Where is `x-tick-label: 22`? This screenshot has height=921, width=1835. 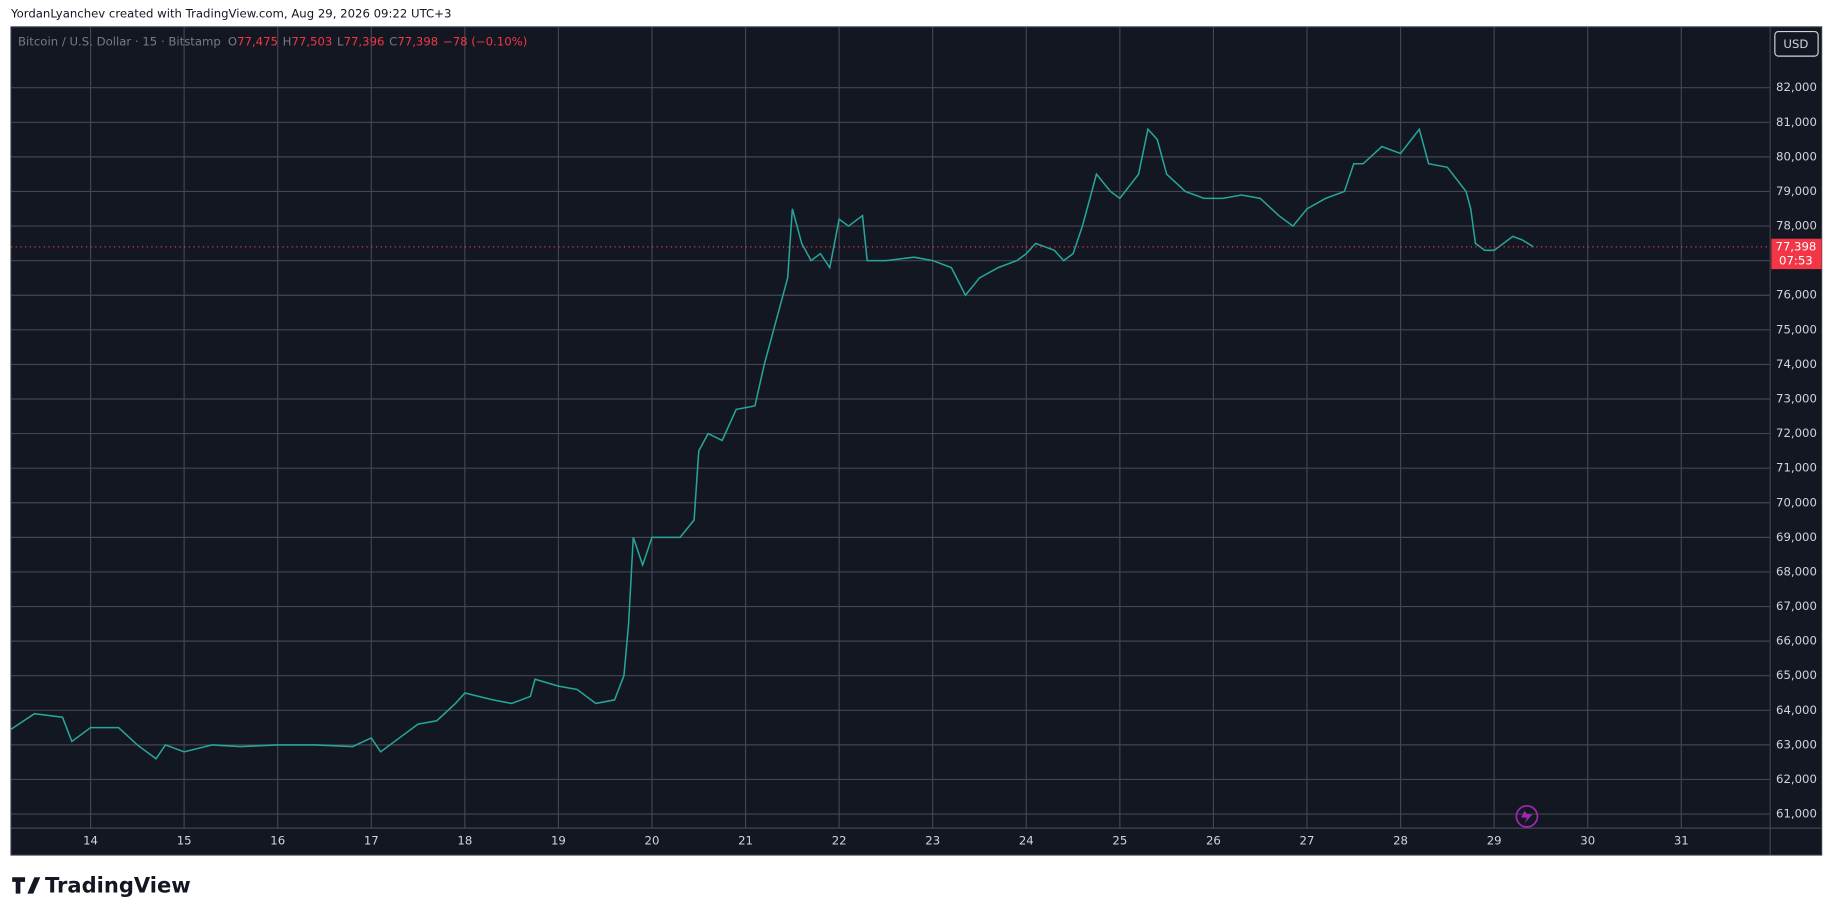 x-tick-label: 22 is located at coordinates (839, 840).